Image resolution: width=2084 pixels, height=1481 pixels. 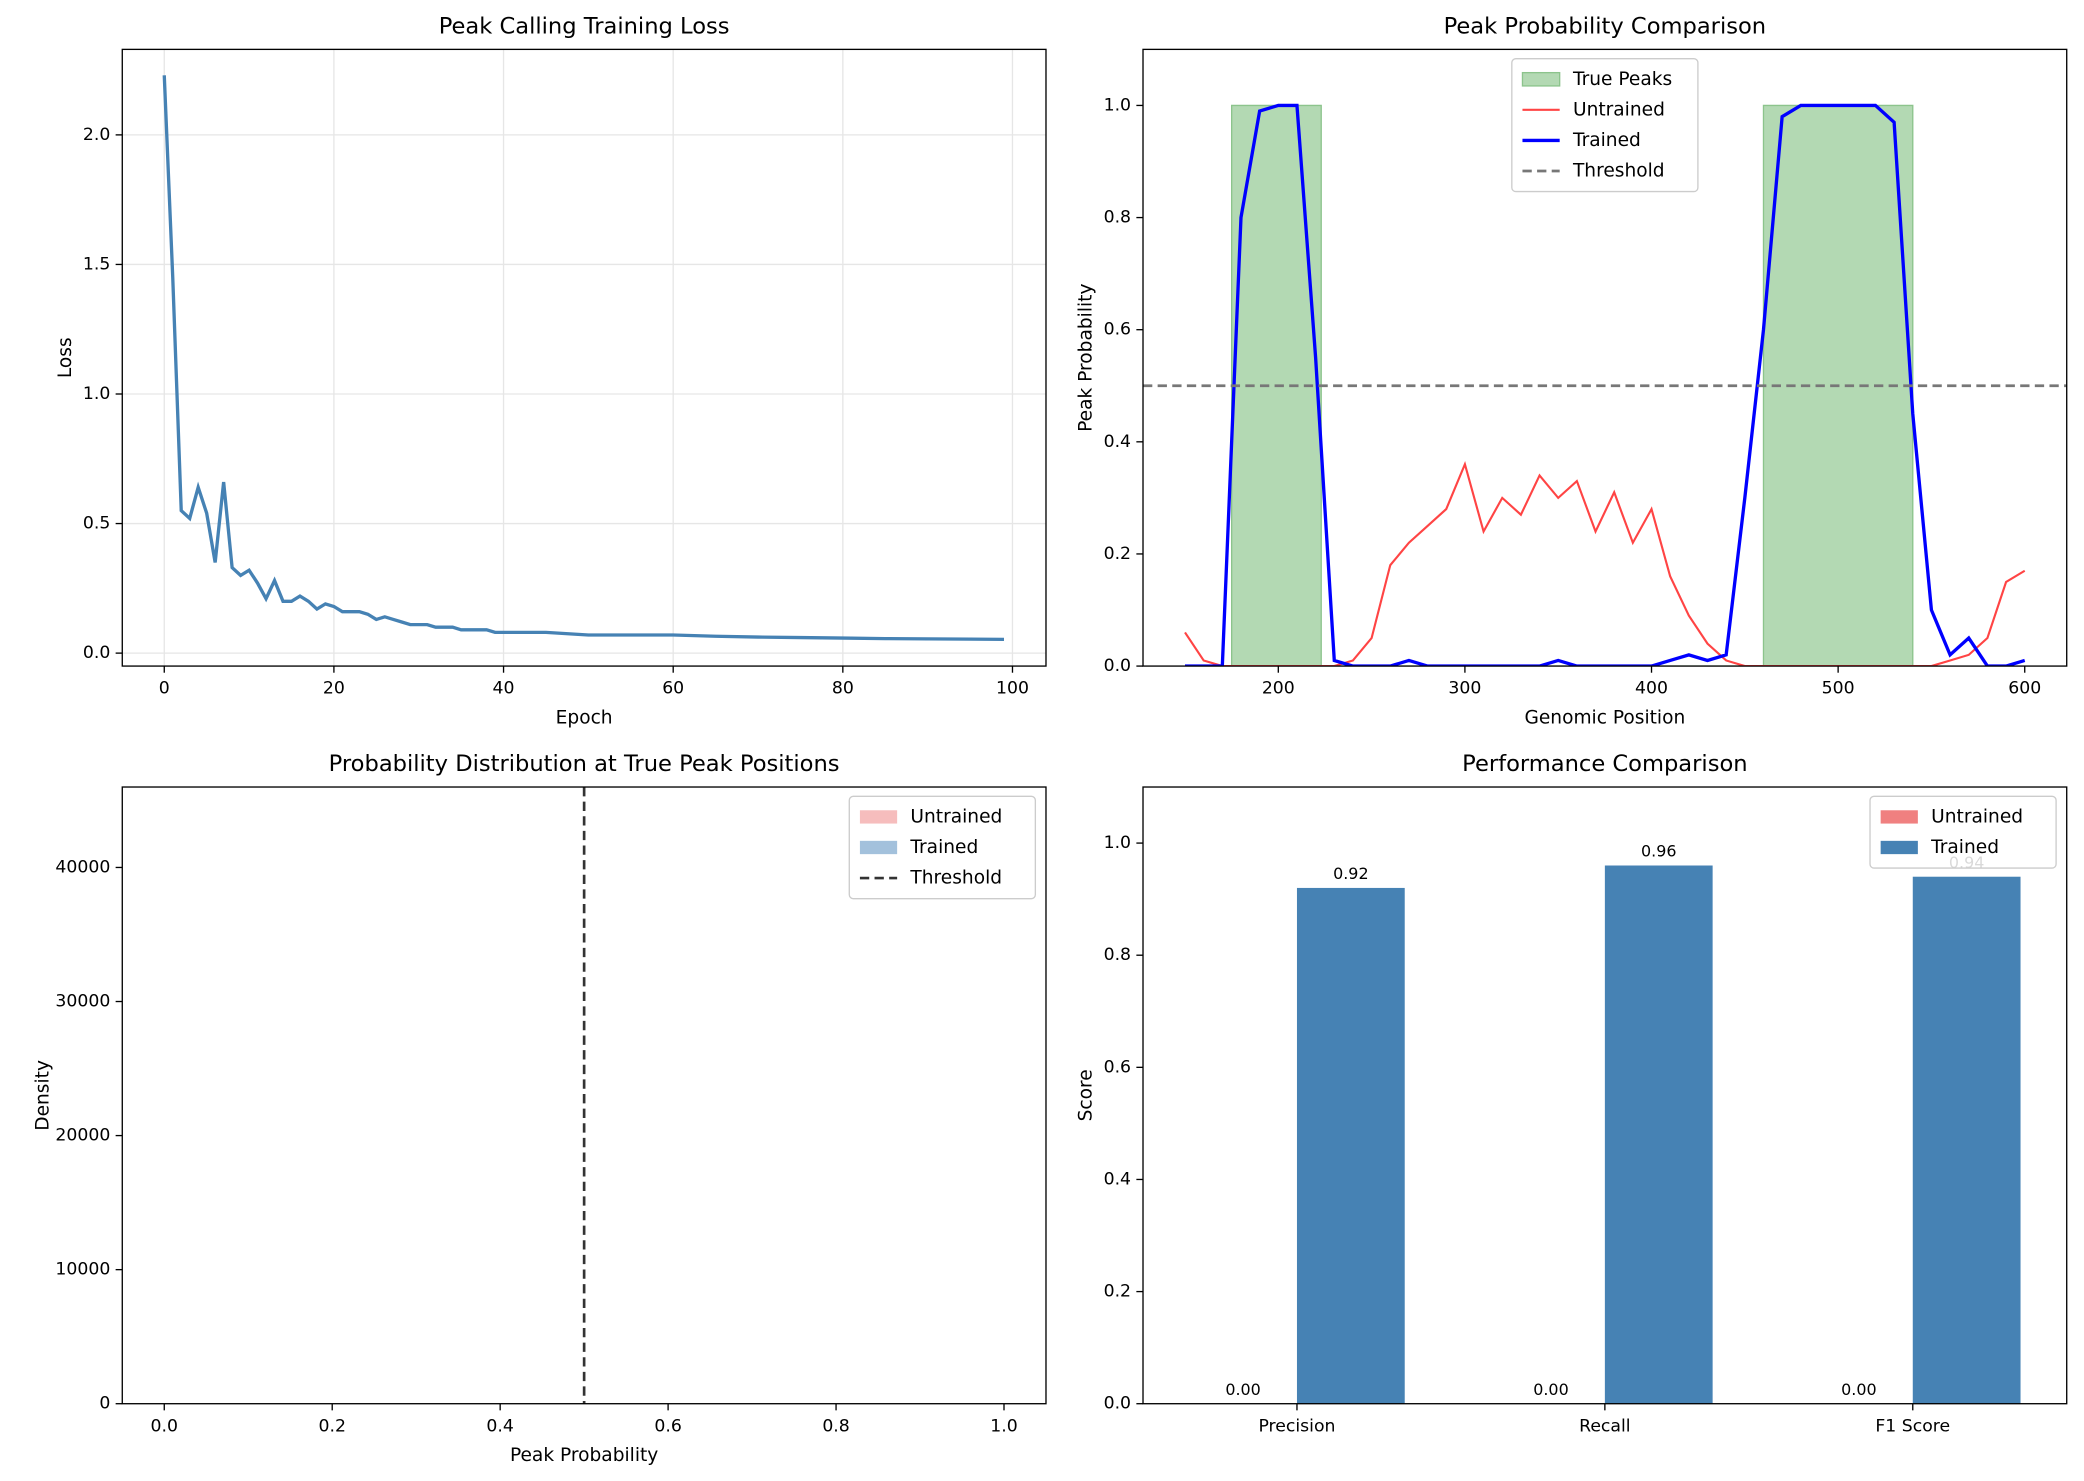 What do you see at coordinates (96, 524) in the screenshot?
I see `y-tick-label: 0.5` at bounding box center [96, 524].